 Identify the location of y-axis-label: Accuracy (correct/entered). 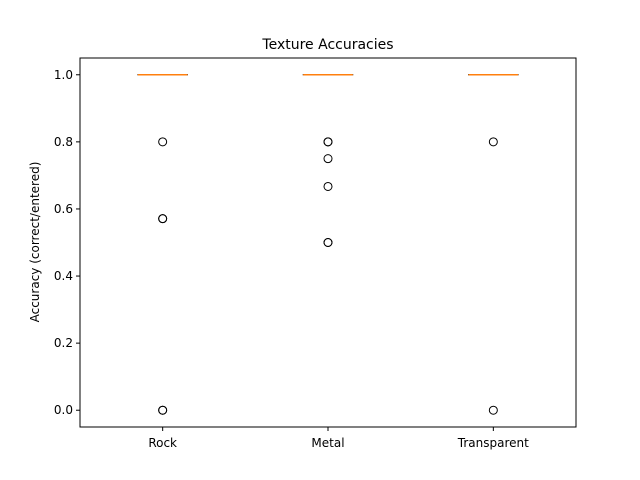
(35, 242).